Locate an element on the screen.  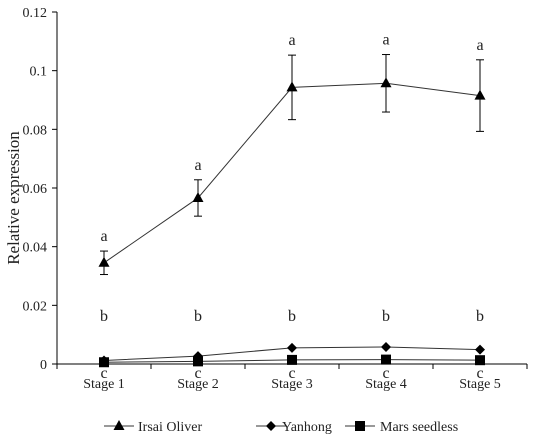
x-tick-label: Stage 1 is located at coordinates (104, 384).